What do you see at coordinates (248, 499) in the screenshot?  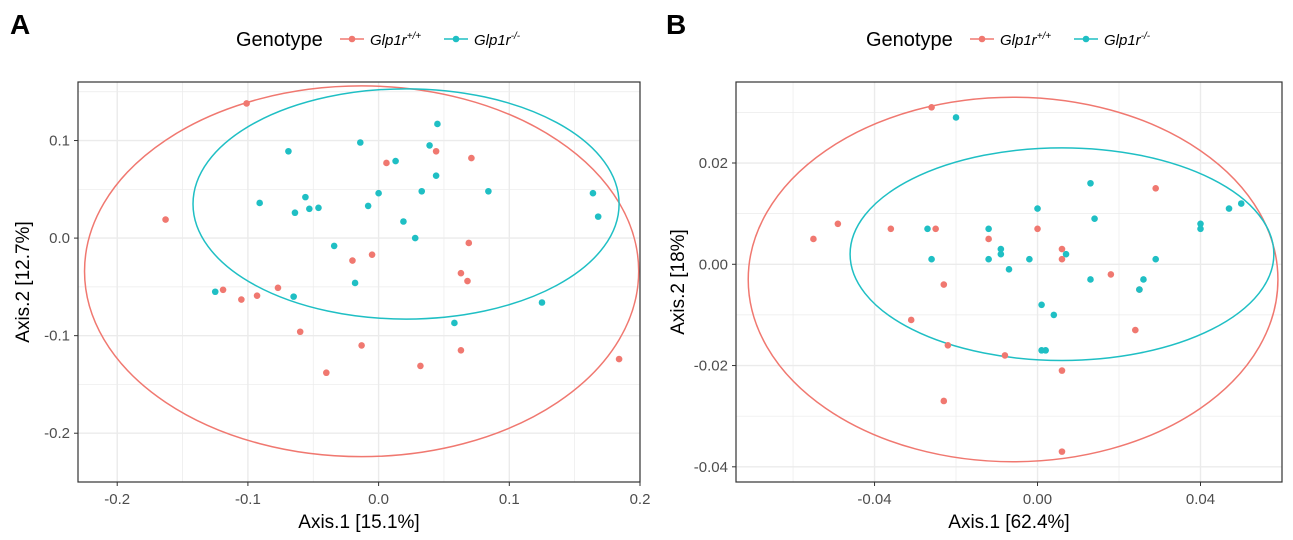 I see `panel-a-x-tick-label-0-1: -0.1` at bounding box center [248, 499].